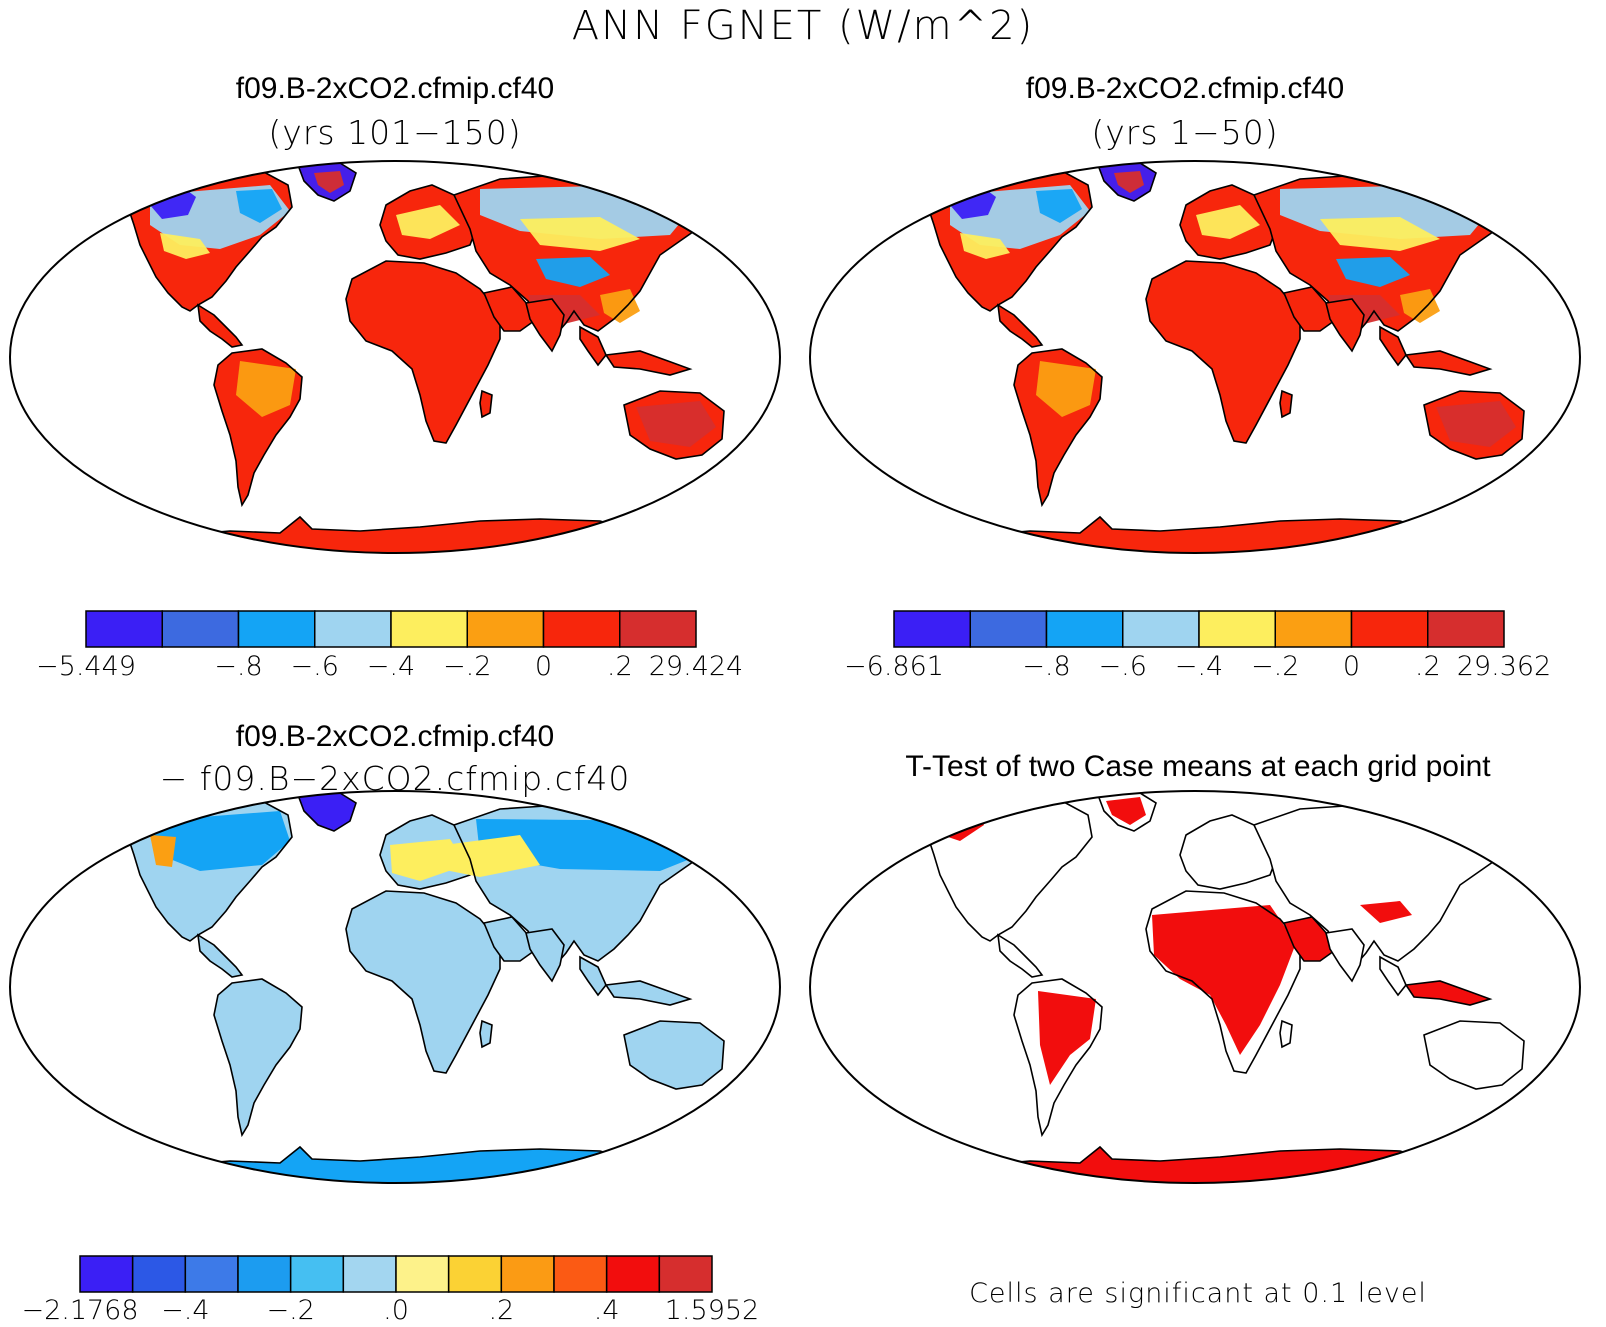  Describe the element at coordinates (80, 1310) in the screenshot. I see `colorbar-label: −2.1768` at that location.